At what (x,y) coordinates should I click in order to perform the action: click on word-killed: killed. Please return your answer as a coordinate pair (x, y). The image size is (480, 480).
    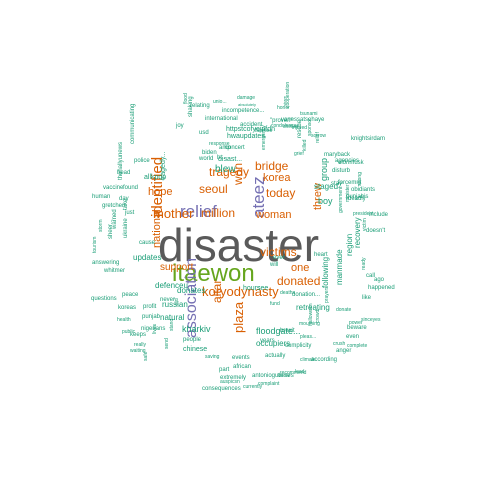
    Looking at the image, I should click on (305, 145).